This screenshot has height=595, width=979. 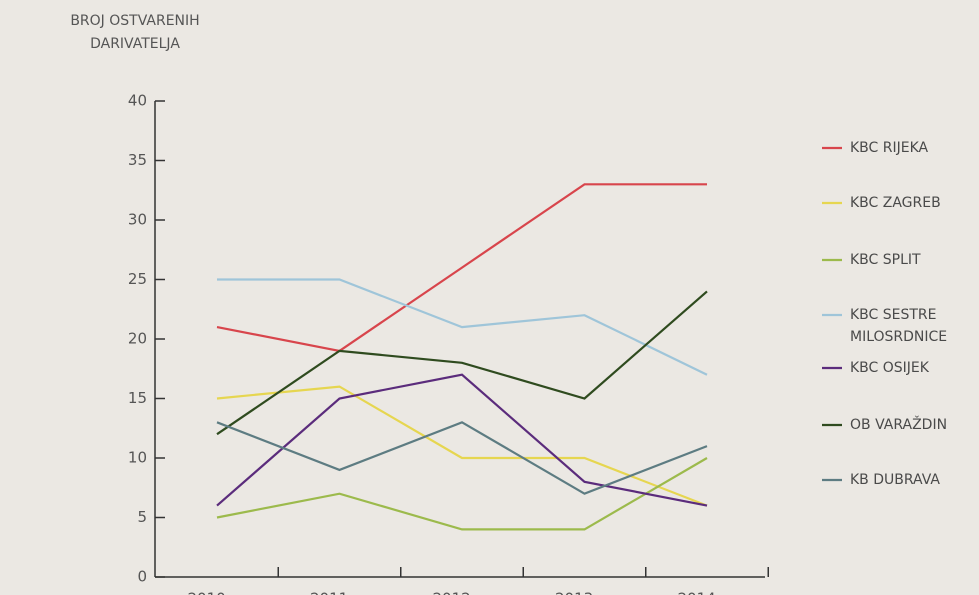 I want to click on y-tick-label: 10, so click(x=137, y=458).